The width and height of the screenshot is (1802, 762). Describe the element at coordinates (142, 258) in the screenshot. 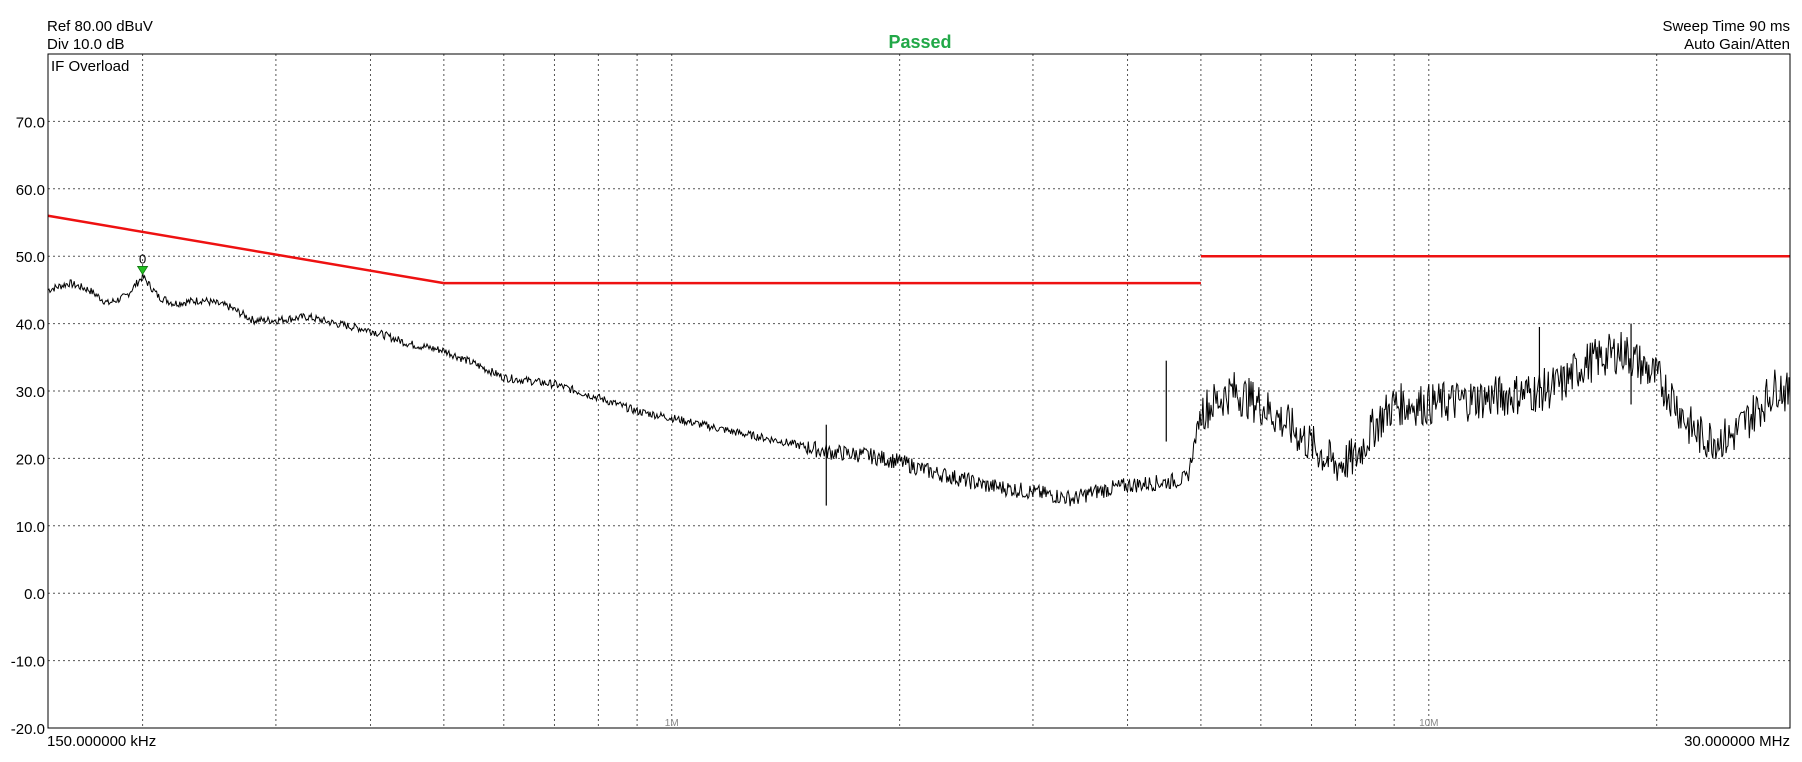

I see `marker-label: 0` at that location.